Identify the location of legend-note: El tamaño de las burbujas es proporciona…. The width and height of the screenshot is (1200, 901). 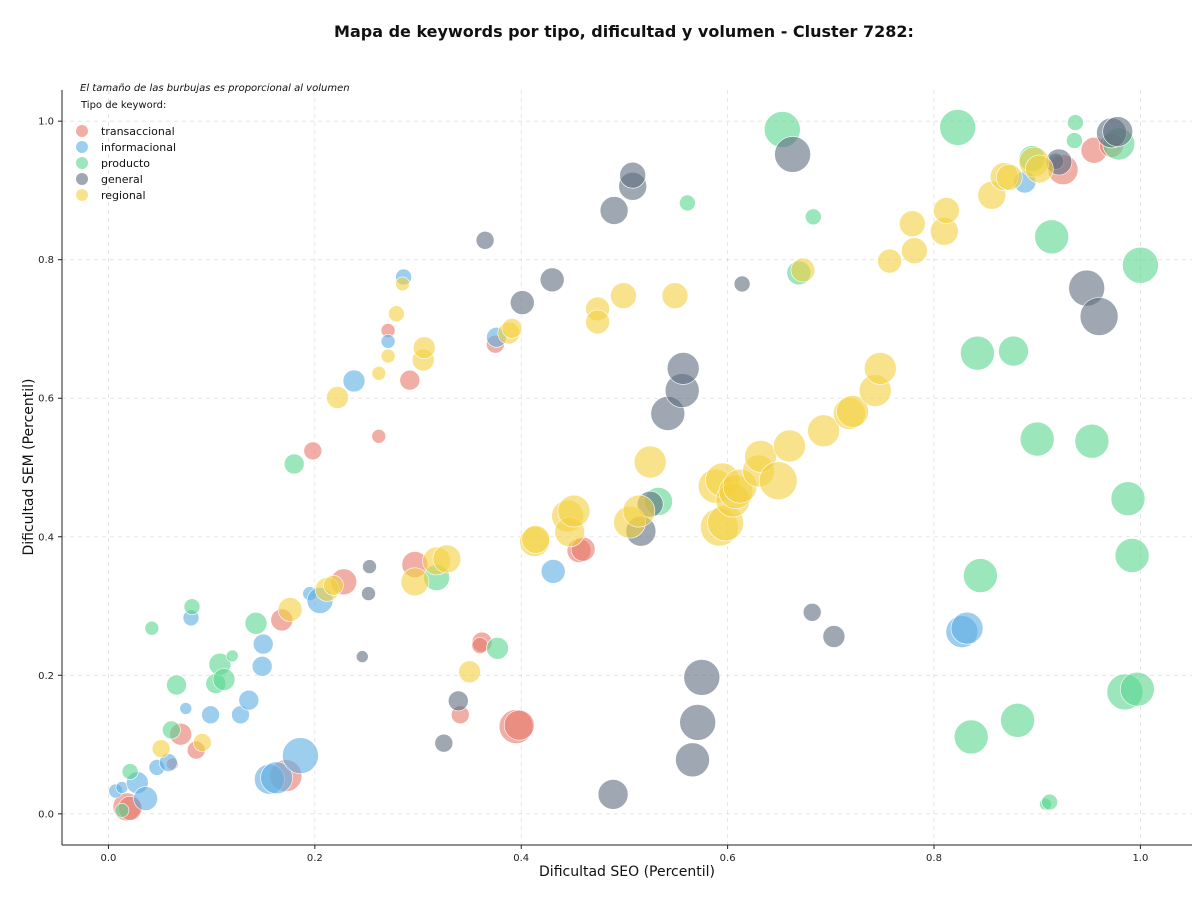
(215, 88).